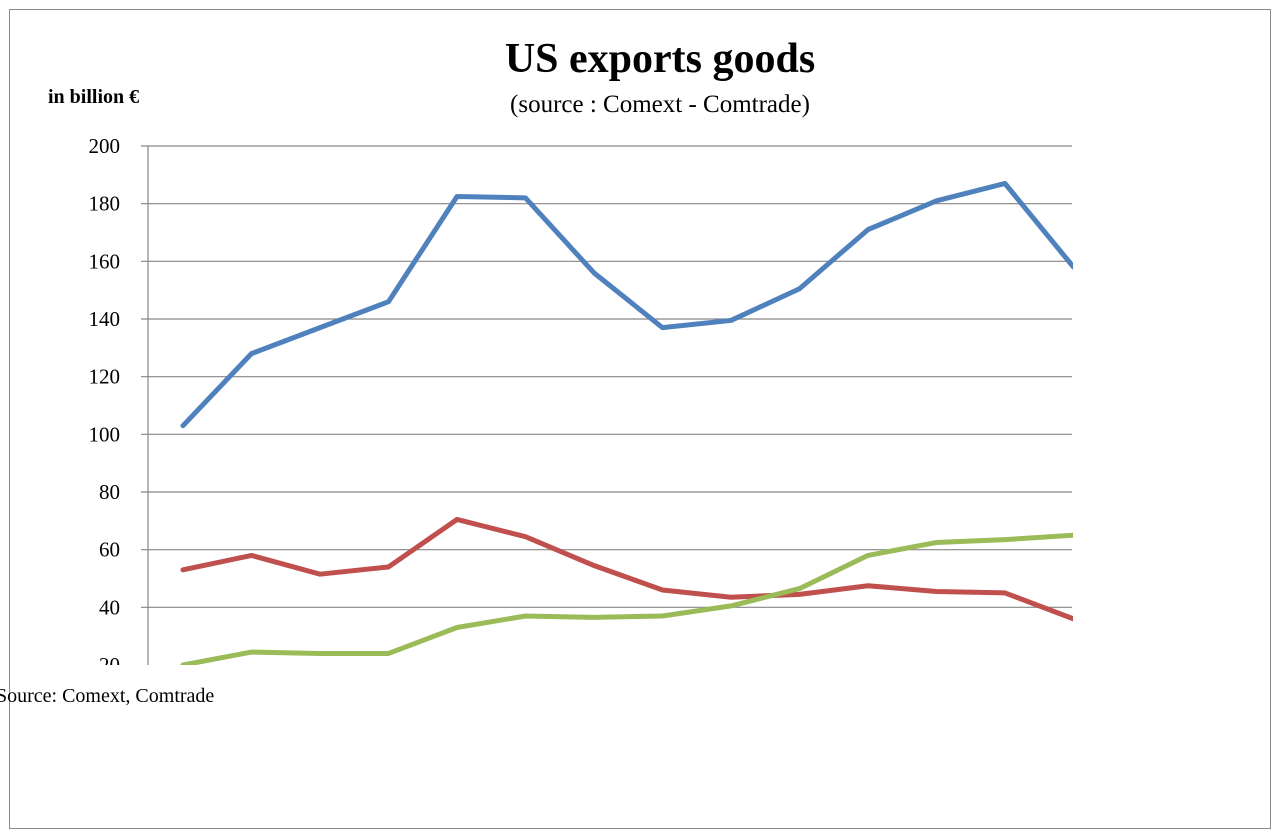  I want to click on chart-subtitle: (source : Comext - Comtrade), so click(660, 104).